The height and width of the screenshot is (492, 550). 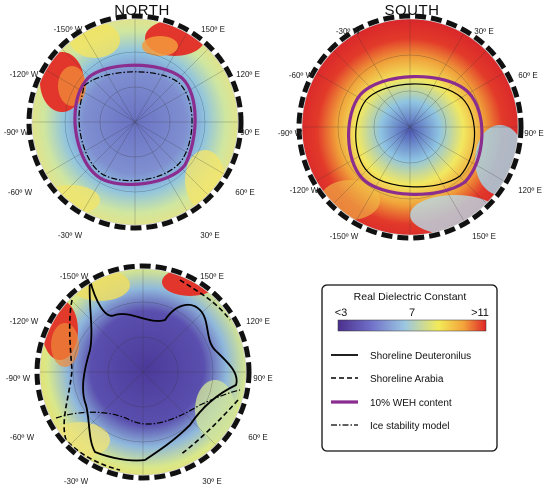 What do you see at coordinates (409, 426) in the screenshot?
I see `legend-label: Ice stability model` at bounding box center [409, 426].